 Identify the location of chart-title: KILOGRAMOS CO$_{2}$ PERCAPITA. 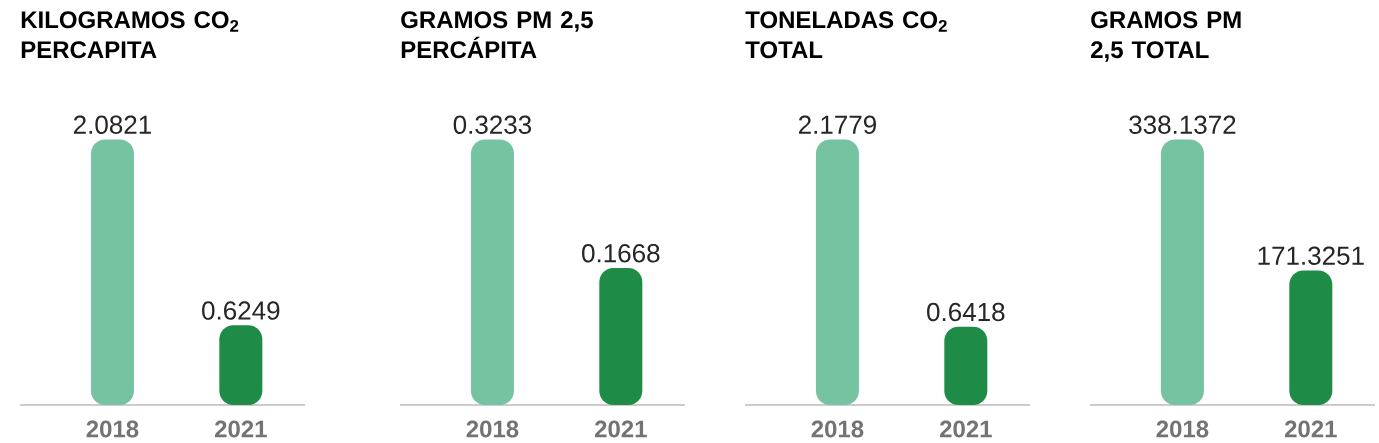
(130, 35).